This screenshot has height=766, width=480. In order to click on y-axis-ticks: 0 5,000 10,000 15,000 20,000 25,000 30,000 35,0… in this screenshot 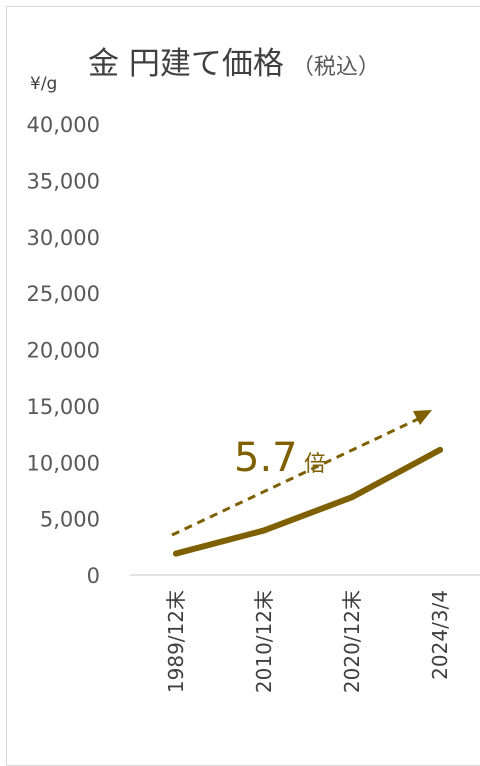, I will do `click(63, 350)`.